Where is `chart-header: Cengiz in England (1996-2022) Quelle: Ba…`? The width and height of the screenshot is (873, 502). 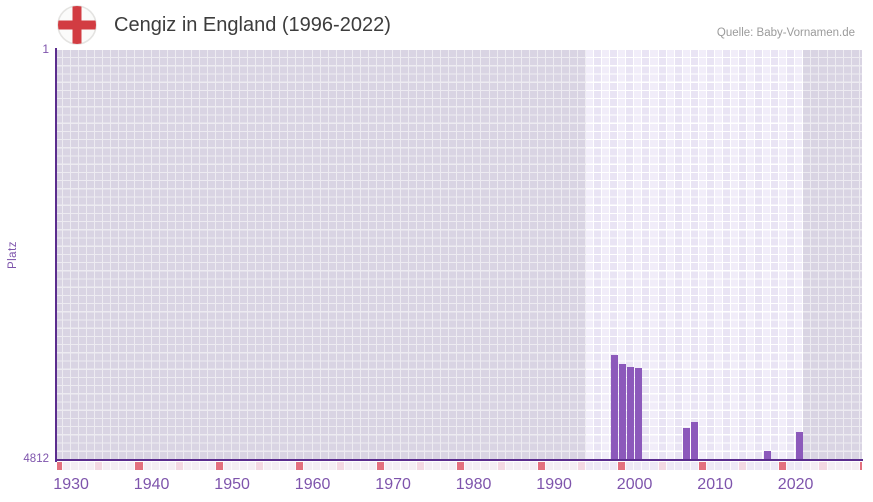
chart-header: Cengiz in England (1996-2022) Quelle: Ba… is located at coordinates (436, 25).